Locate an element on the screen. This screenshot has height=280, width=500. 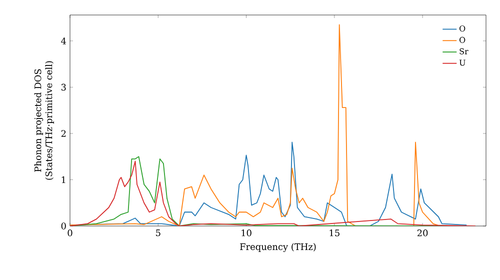
x-tick-label: 10 is located at coordinates (247, 233).